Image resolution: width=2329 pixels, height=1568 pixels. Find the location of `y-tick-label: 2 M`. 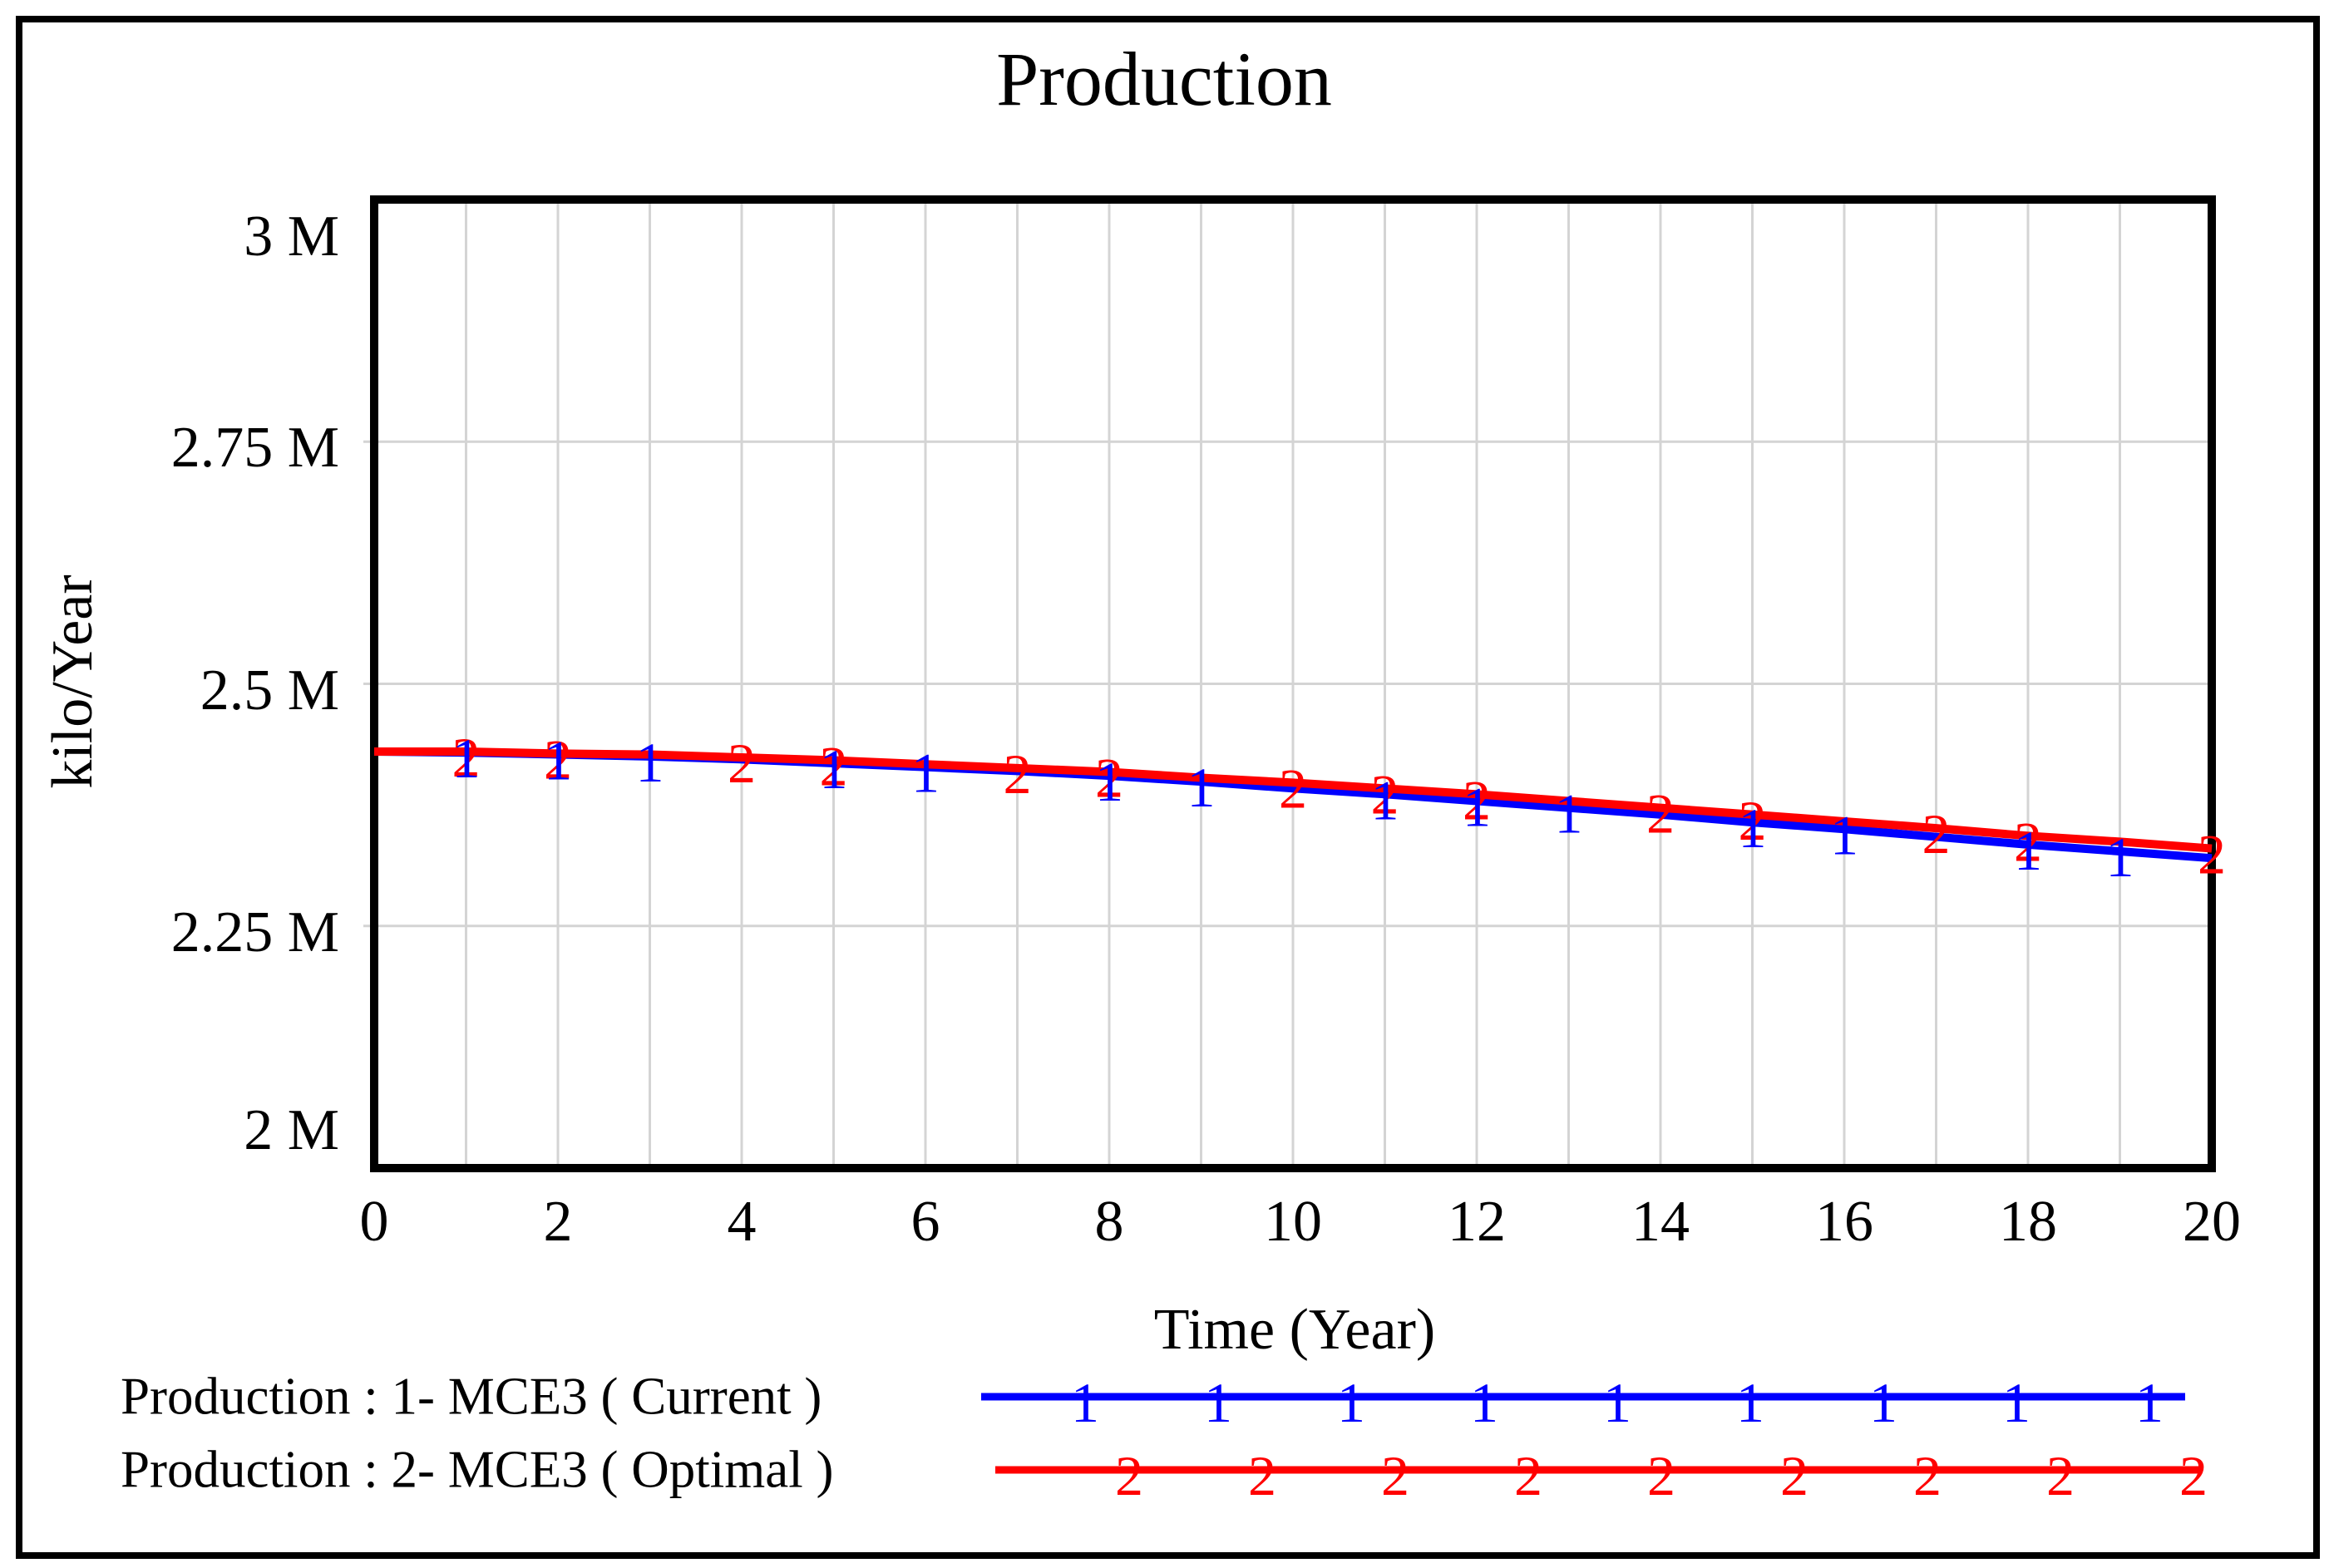

y-tick-label: 2 M is located at coordinates (292, 1130).